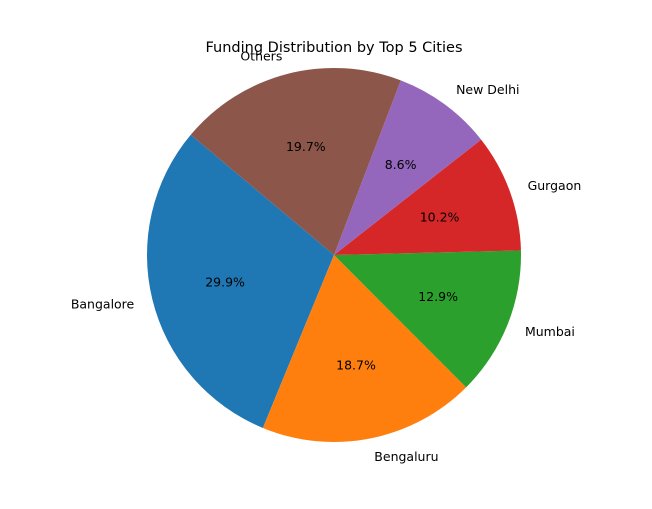 The width and height of the screenshot is (652, 509). I want to click on chart-title: Funding Distribution by Top 5 Cities, so click(333, 48).